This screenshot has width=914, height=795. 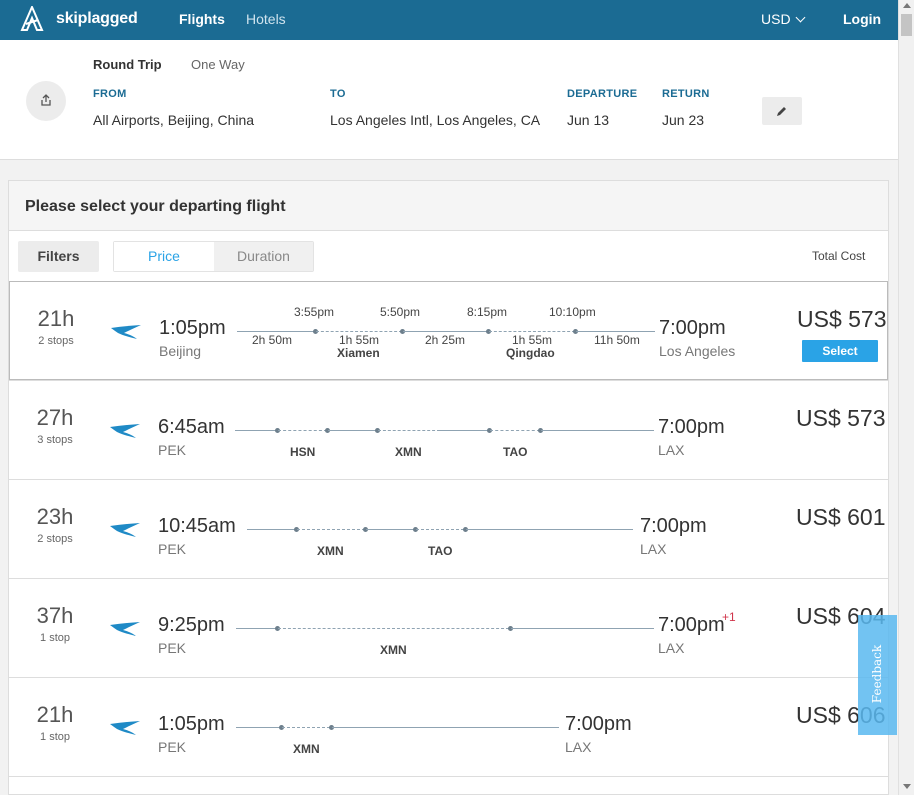 What do you see at coordinates (272, 340) in the screenshot?
I see `leg-duration: 2h 50m` at bounding box center [272, 340].